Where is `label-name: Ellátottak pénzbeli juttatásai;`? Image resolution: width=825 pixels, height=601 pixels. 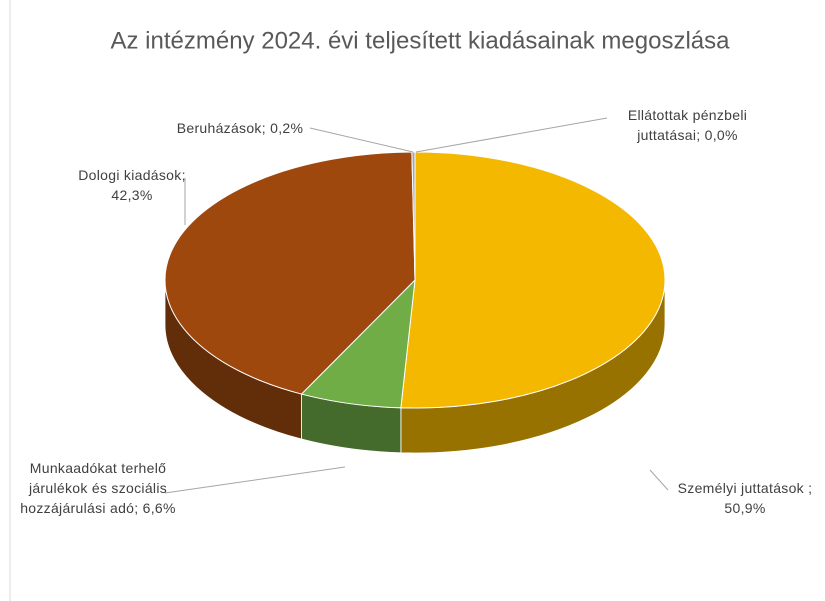 label-name: Ellátottak pénzbeli juttatásai; is located at coordinates (687, 125).